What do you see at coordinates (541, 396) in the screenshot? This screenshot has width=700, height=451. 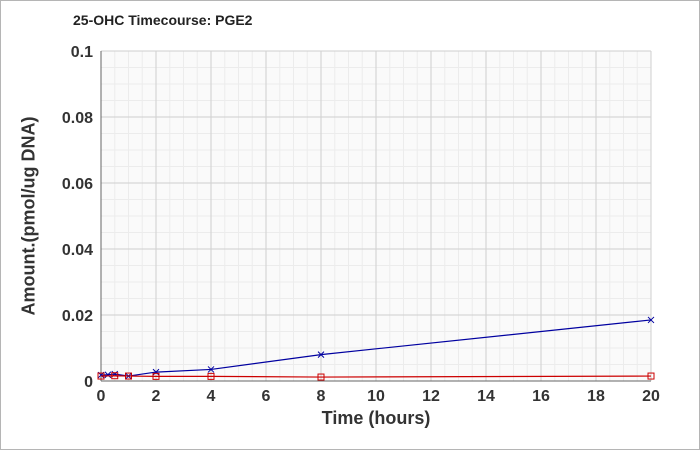 I see `x-tick-label: 16` at bounding box center [541, 396].